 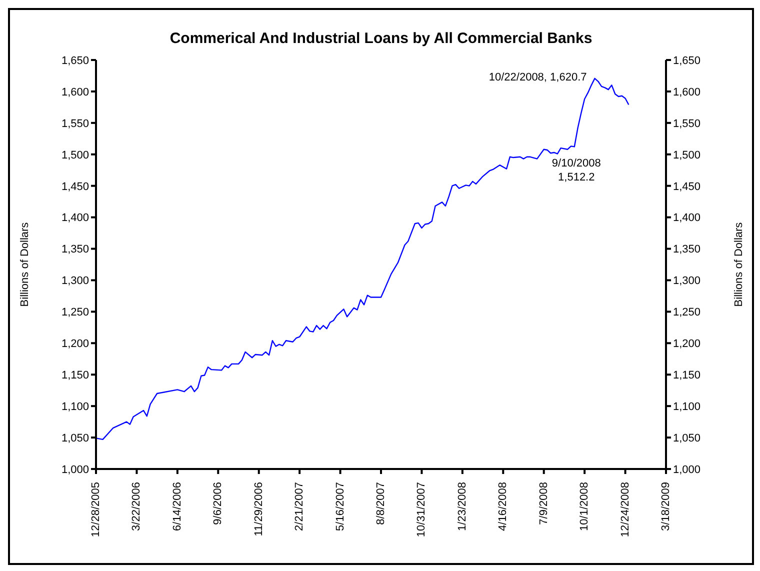 I want to click on y-tick-label: 1,600, so click(x=75, y=92).